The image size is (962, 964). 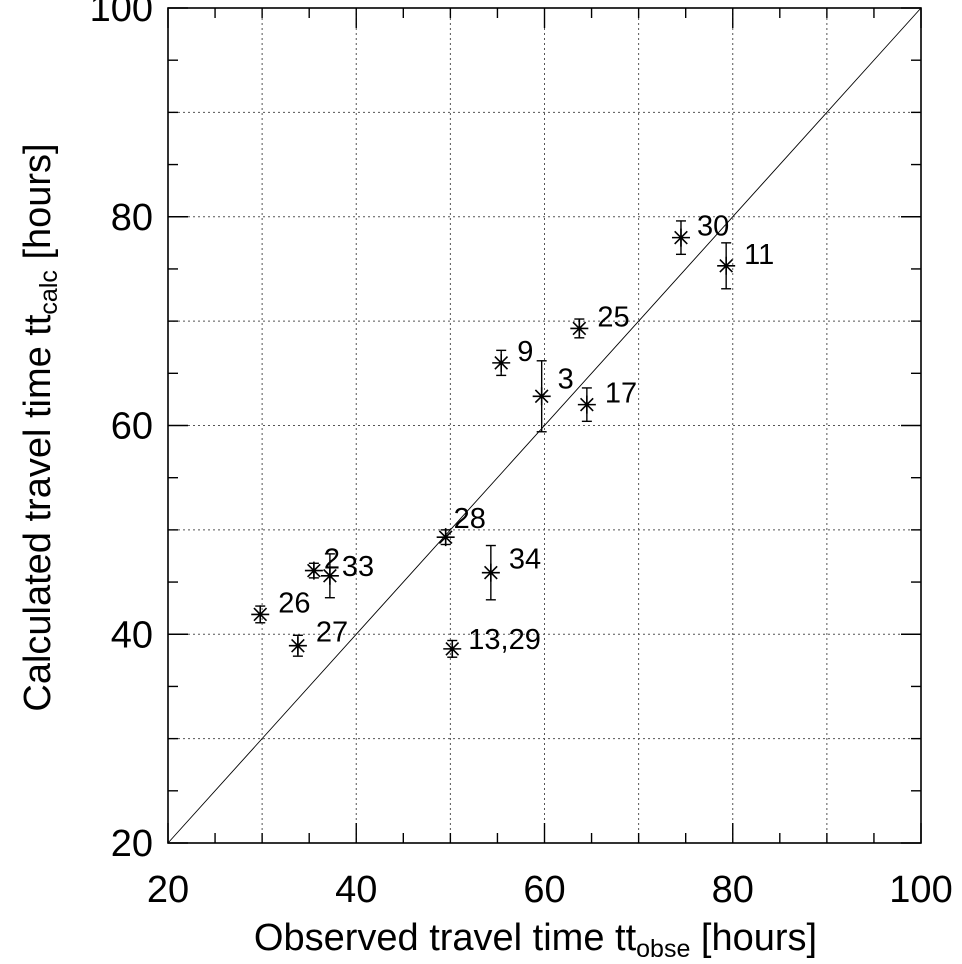 I want to click on point-label: 9, so click(x=525, y=352).